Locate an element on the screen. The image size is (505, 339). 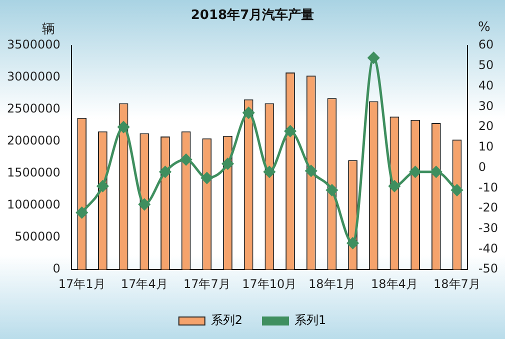
y-tick-label: 500000 is located at coordinates (37, 237).